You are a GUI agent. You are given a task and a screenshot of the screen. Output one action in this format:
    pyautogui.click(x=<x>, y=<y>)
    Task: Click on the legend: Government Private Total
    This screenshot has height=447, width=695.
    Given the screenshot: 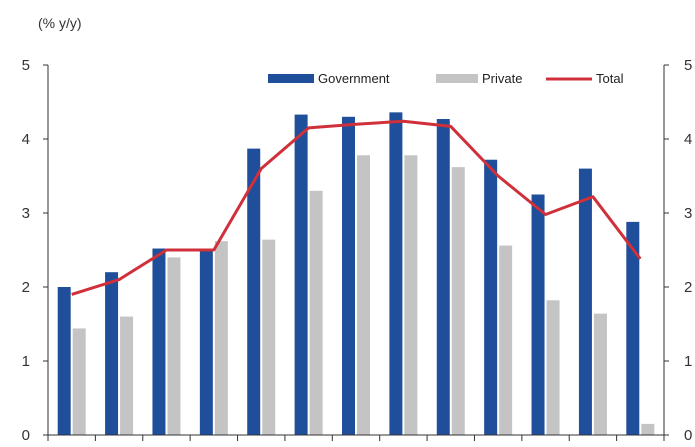 What is the action you would take?
    pyautogui.click(x=446, y=78)
    